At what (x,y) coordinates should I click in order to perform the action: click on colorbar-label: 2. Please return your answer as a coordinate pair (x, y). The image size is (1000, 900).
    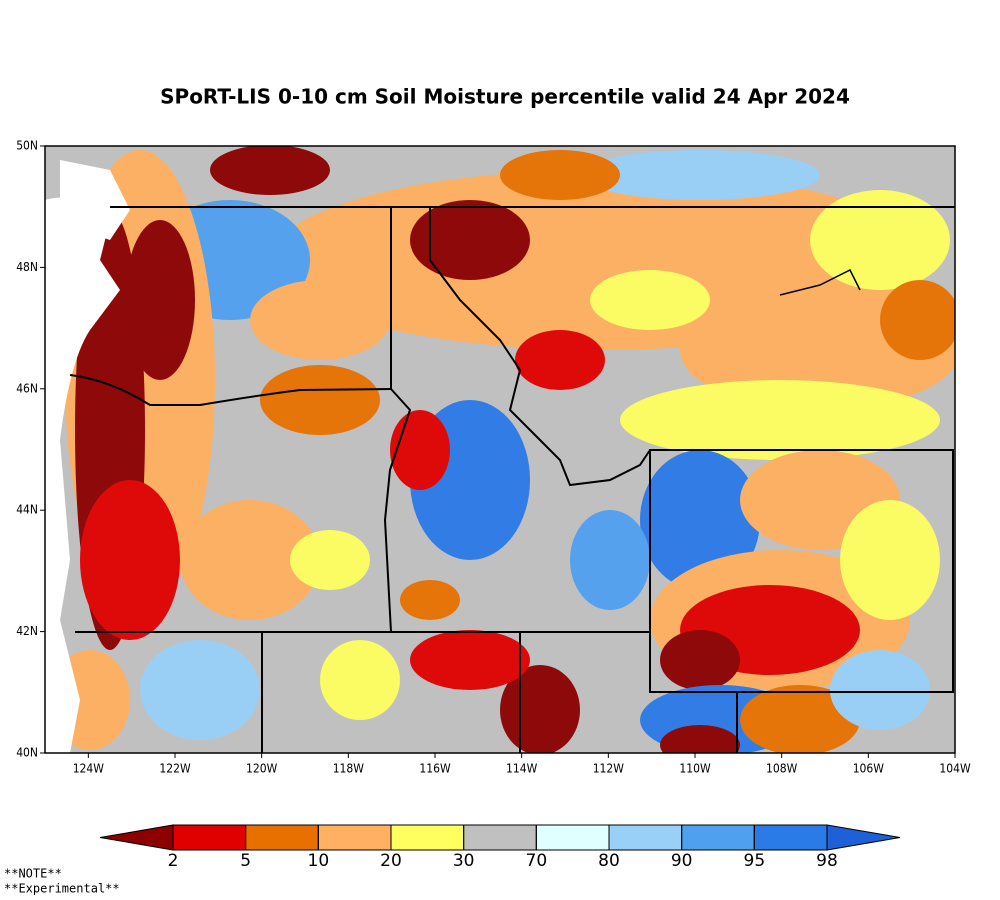
    Looking at the image, I should click on (173, 861).